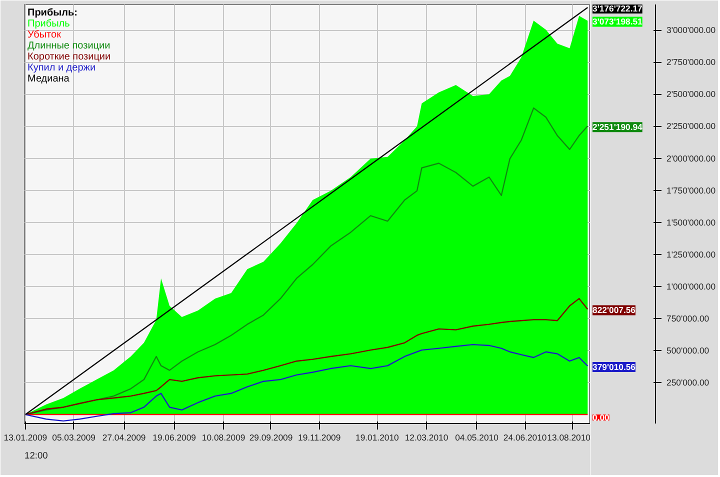  Describe the element at coordinates (477, 437) in the screenshot. I see `x-tick-label: 04.05.2010` at that location.